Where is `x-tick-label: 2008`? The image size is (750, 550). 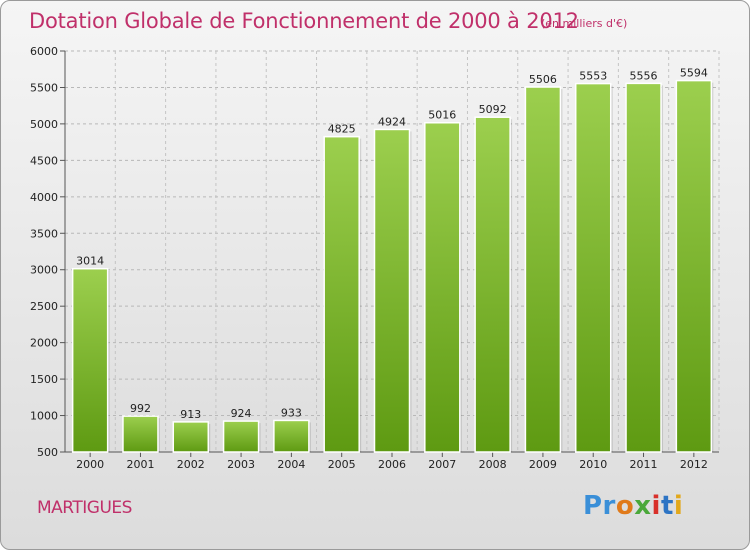
x-tick-label: 2008 is located at coordinates (493, 464).